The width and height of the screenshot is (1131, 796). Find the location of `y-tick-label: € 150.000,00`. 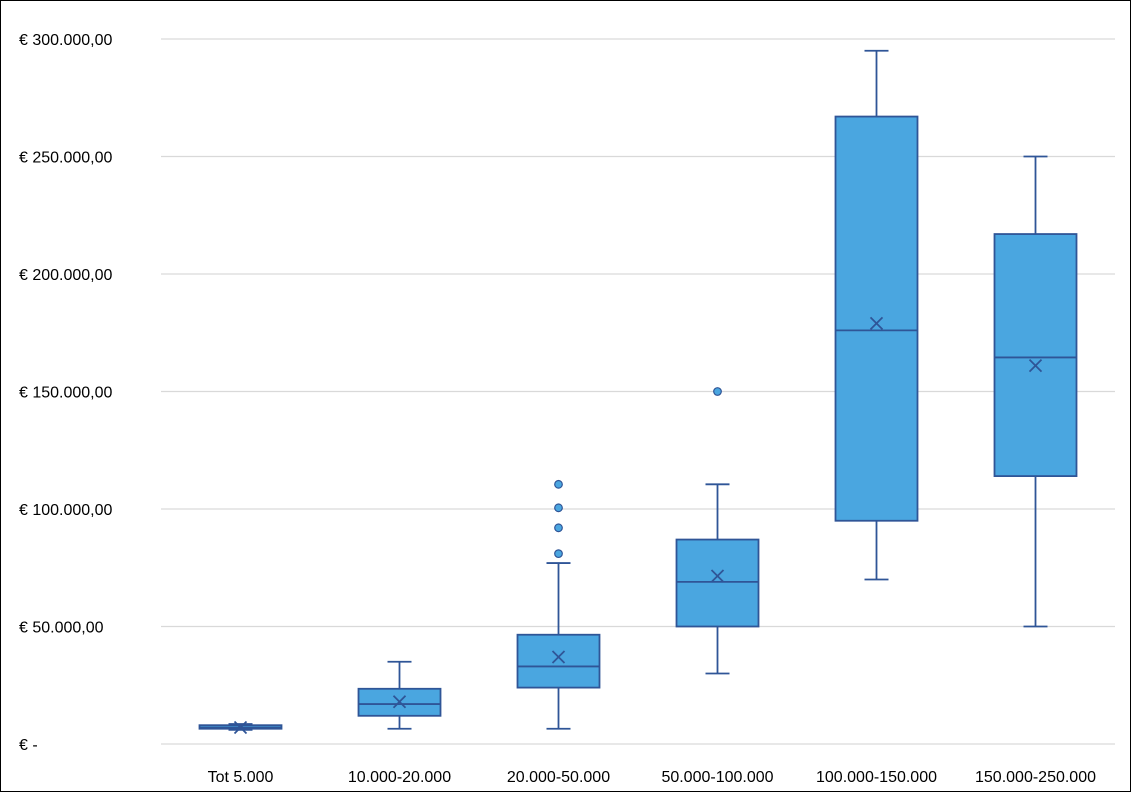

y-tick-label: € 150.000,00 is located at coordinates (66, 393).